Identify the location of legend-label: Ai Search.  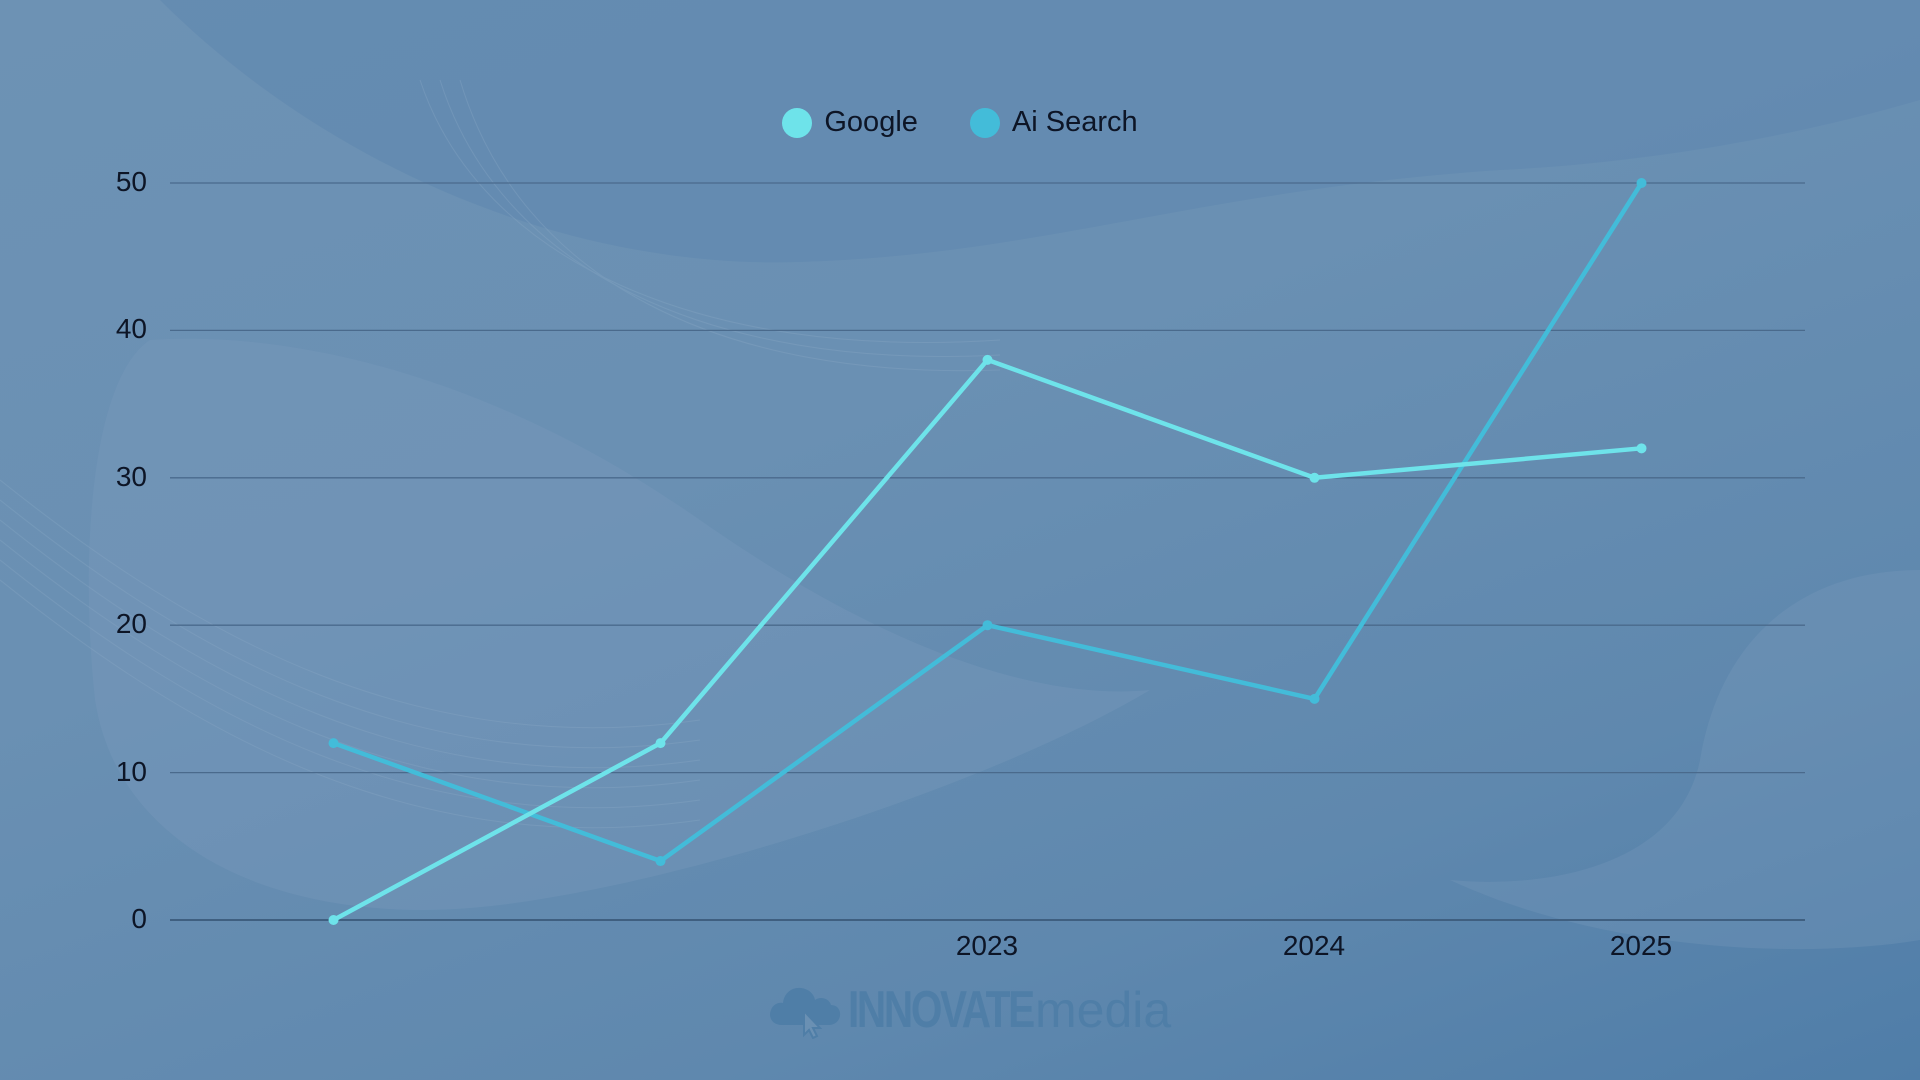
(1074, 122).